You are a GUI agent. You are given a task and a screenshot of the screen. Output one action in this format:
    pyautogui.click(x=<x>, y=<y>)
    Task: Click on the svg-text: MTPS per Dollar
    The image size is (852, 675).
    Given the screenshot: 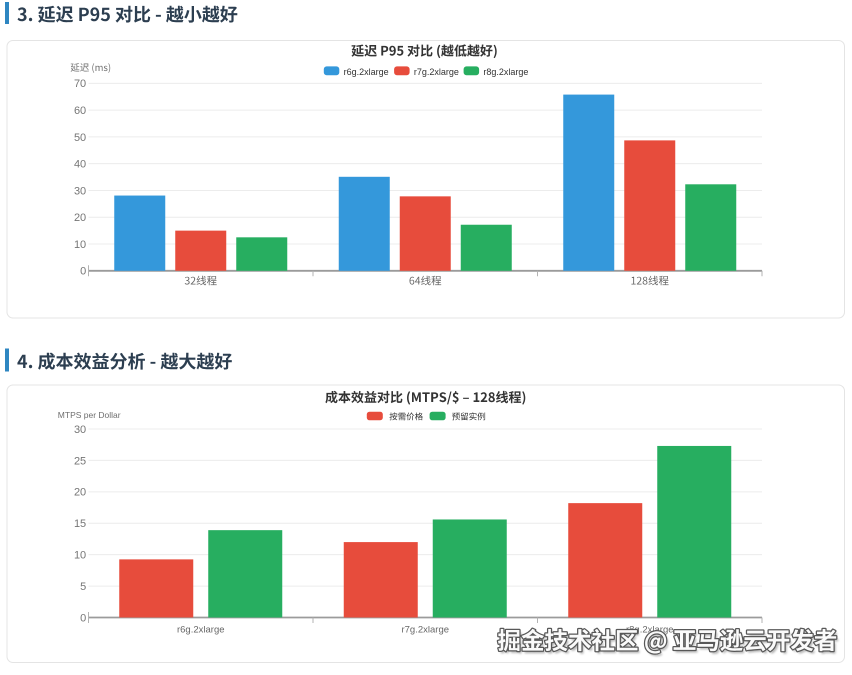 What is the action you would take?
    pyautogui.click(x=89, y=415)
    